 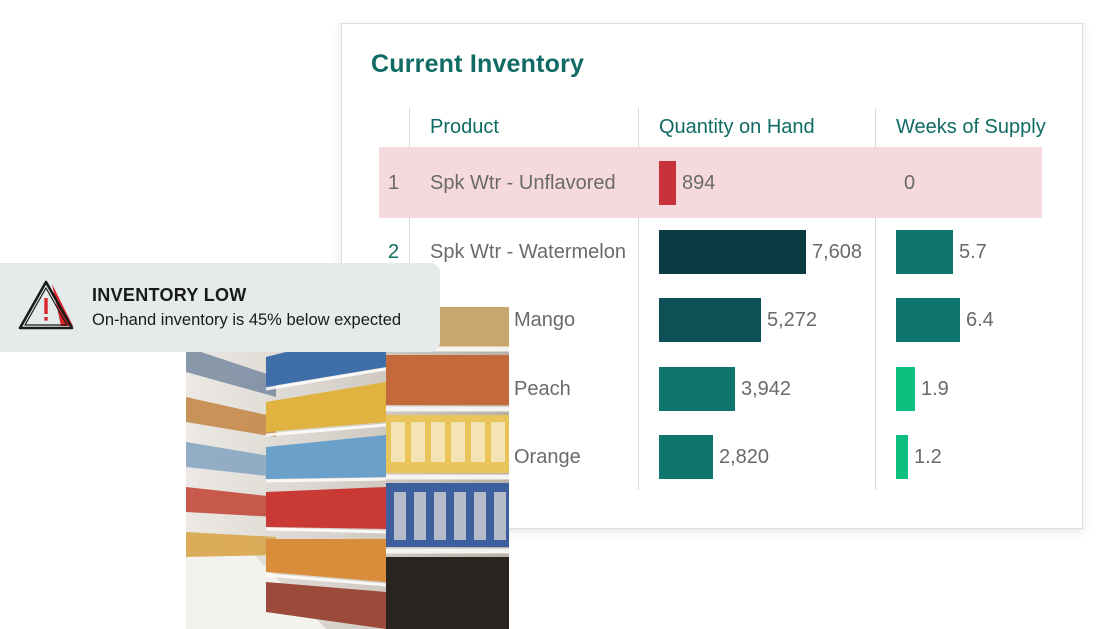 What do you see at coordinates (46, 305) in the screenshot?
I see `warning-triangle-icon` at bounding box center [46, 305].